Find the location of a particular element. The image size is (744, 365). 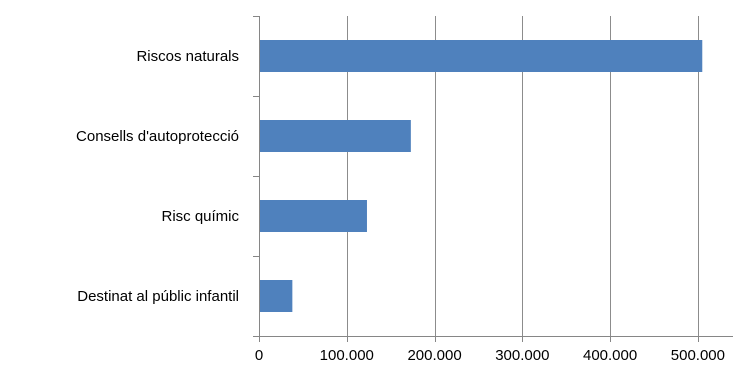

category-label-1: Consells d'autoprotecció is located at coordinates (157, 136).